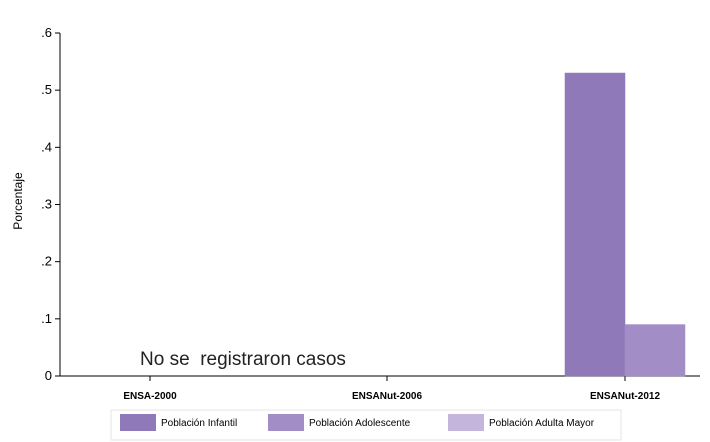 The image size is (710, 442). What do you see at coordinates (360, 423) in the screenshot?
I see `legend-label: Población Adolescente` at bounding box center [360, 423].